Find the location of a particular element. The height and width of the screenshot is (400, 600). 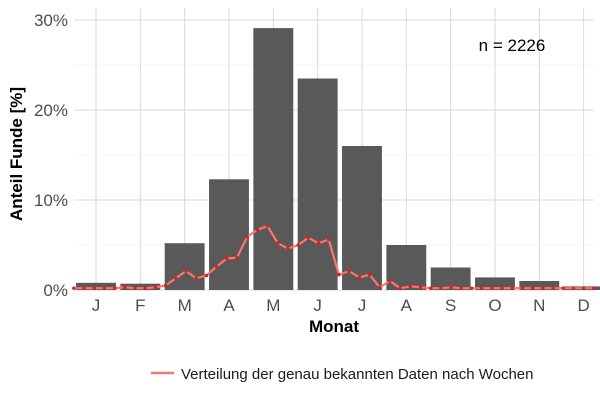

weekly-distribution-line is located at coordinates (333, 257).